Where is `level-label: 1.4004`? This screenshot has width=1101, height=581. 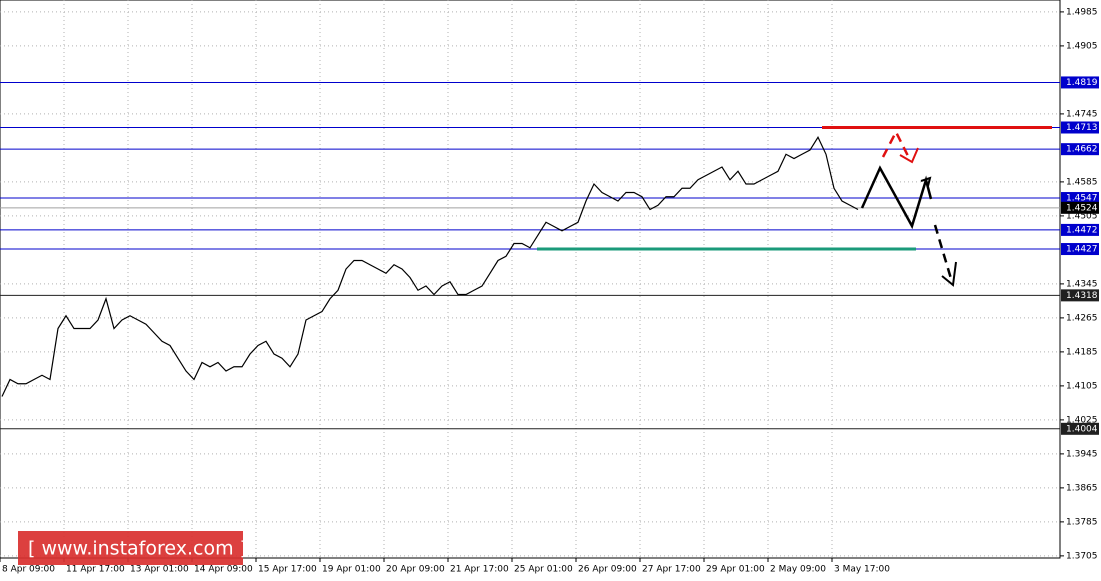
level-label: 1.4004 is located at coordinates (1082, 429).